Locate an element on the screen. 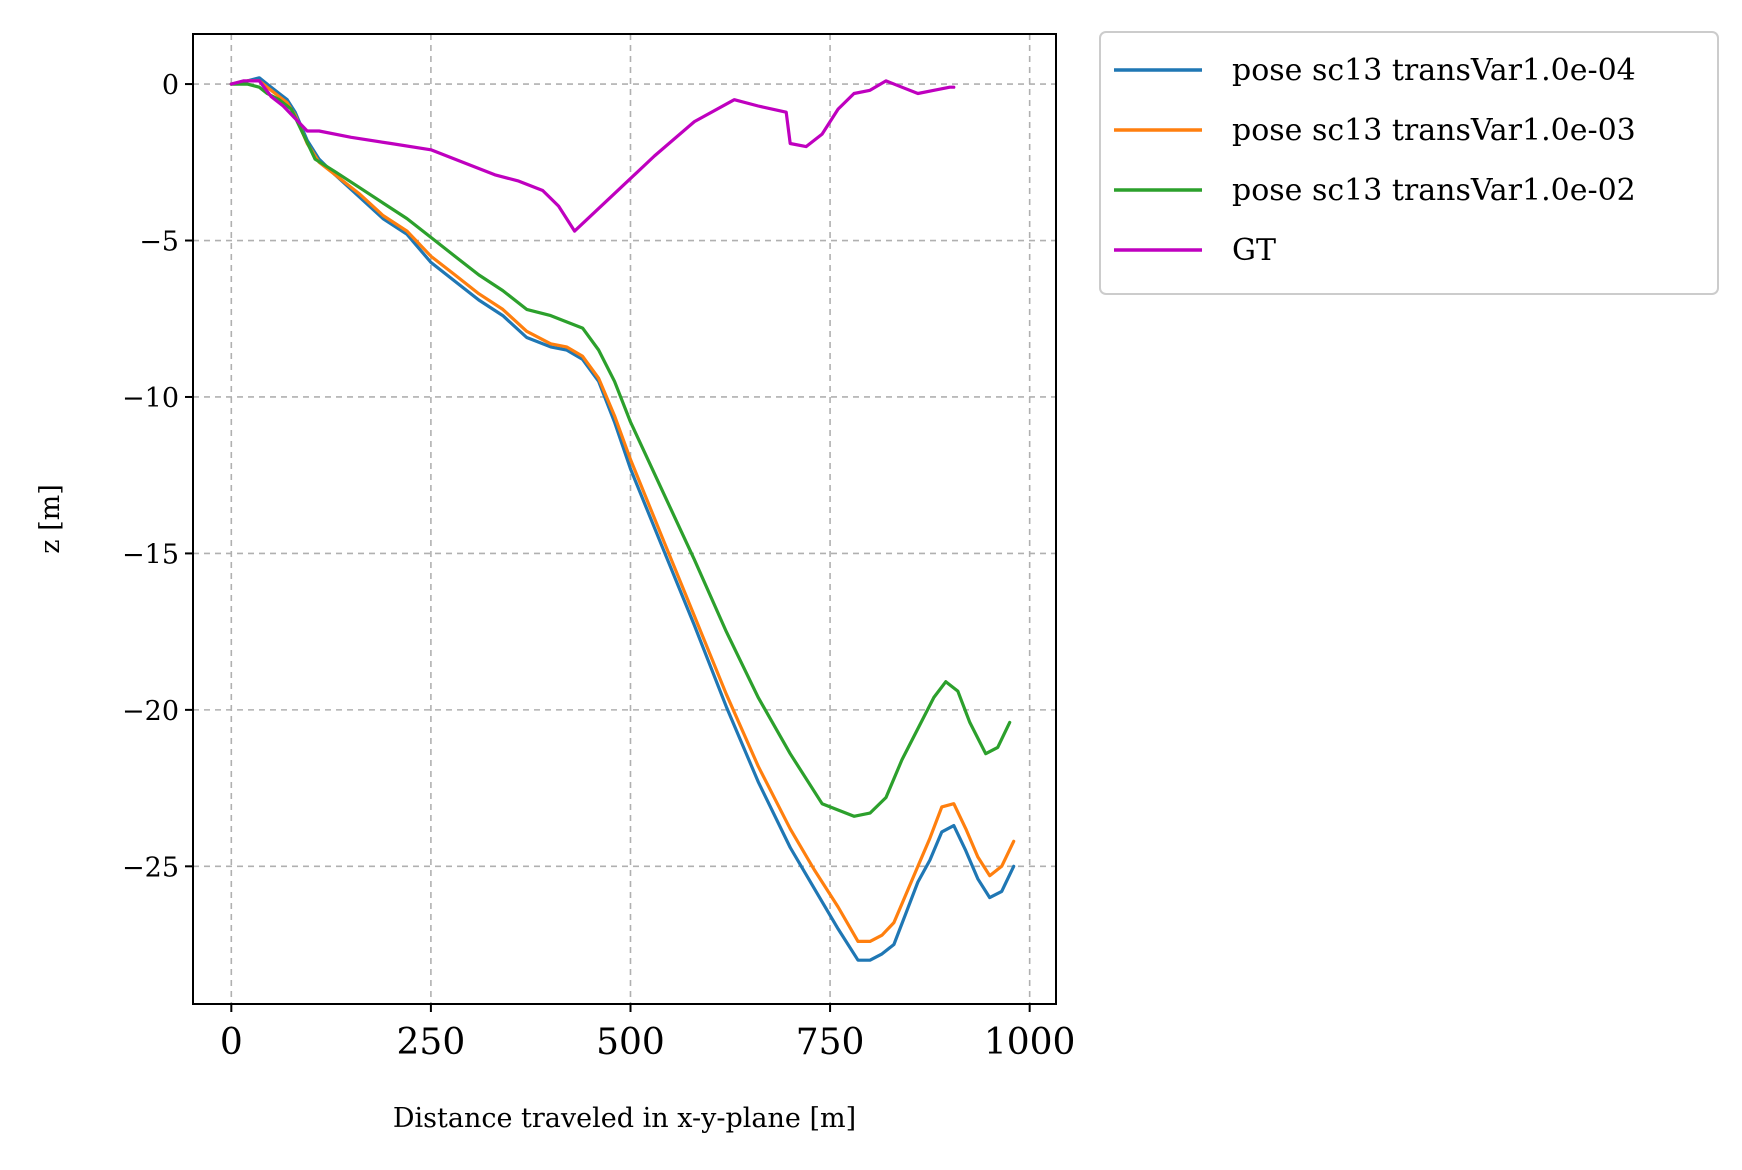 Image resolution: width=1742 pixels, height=1170 pixels. x-tick-label: 500 is located at coordinates (630, 1042).